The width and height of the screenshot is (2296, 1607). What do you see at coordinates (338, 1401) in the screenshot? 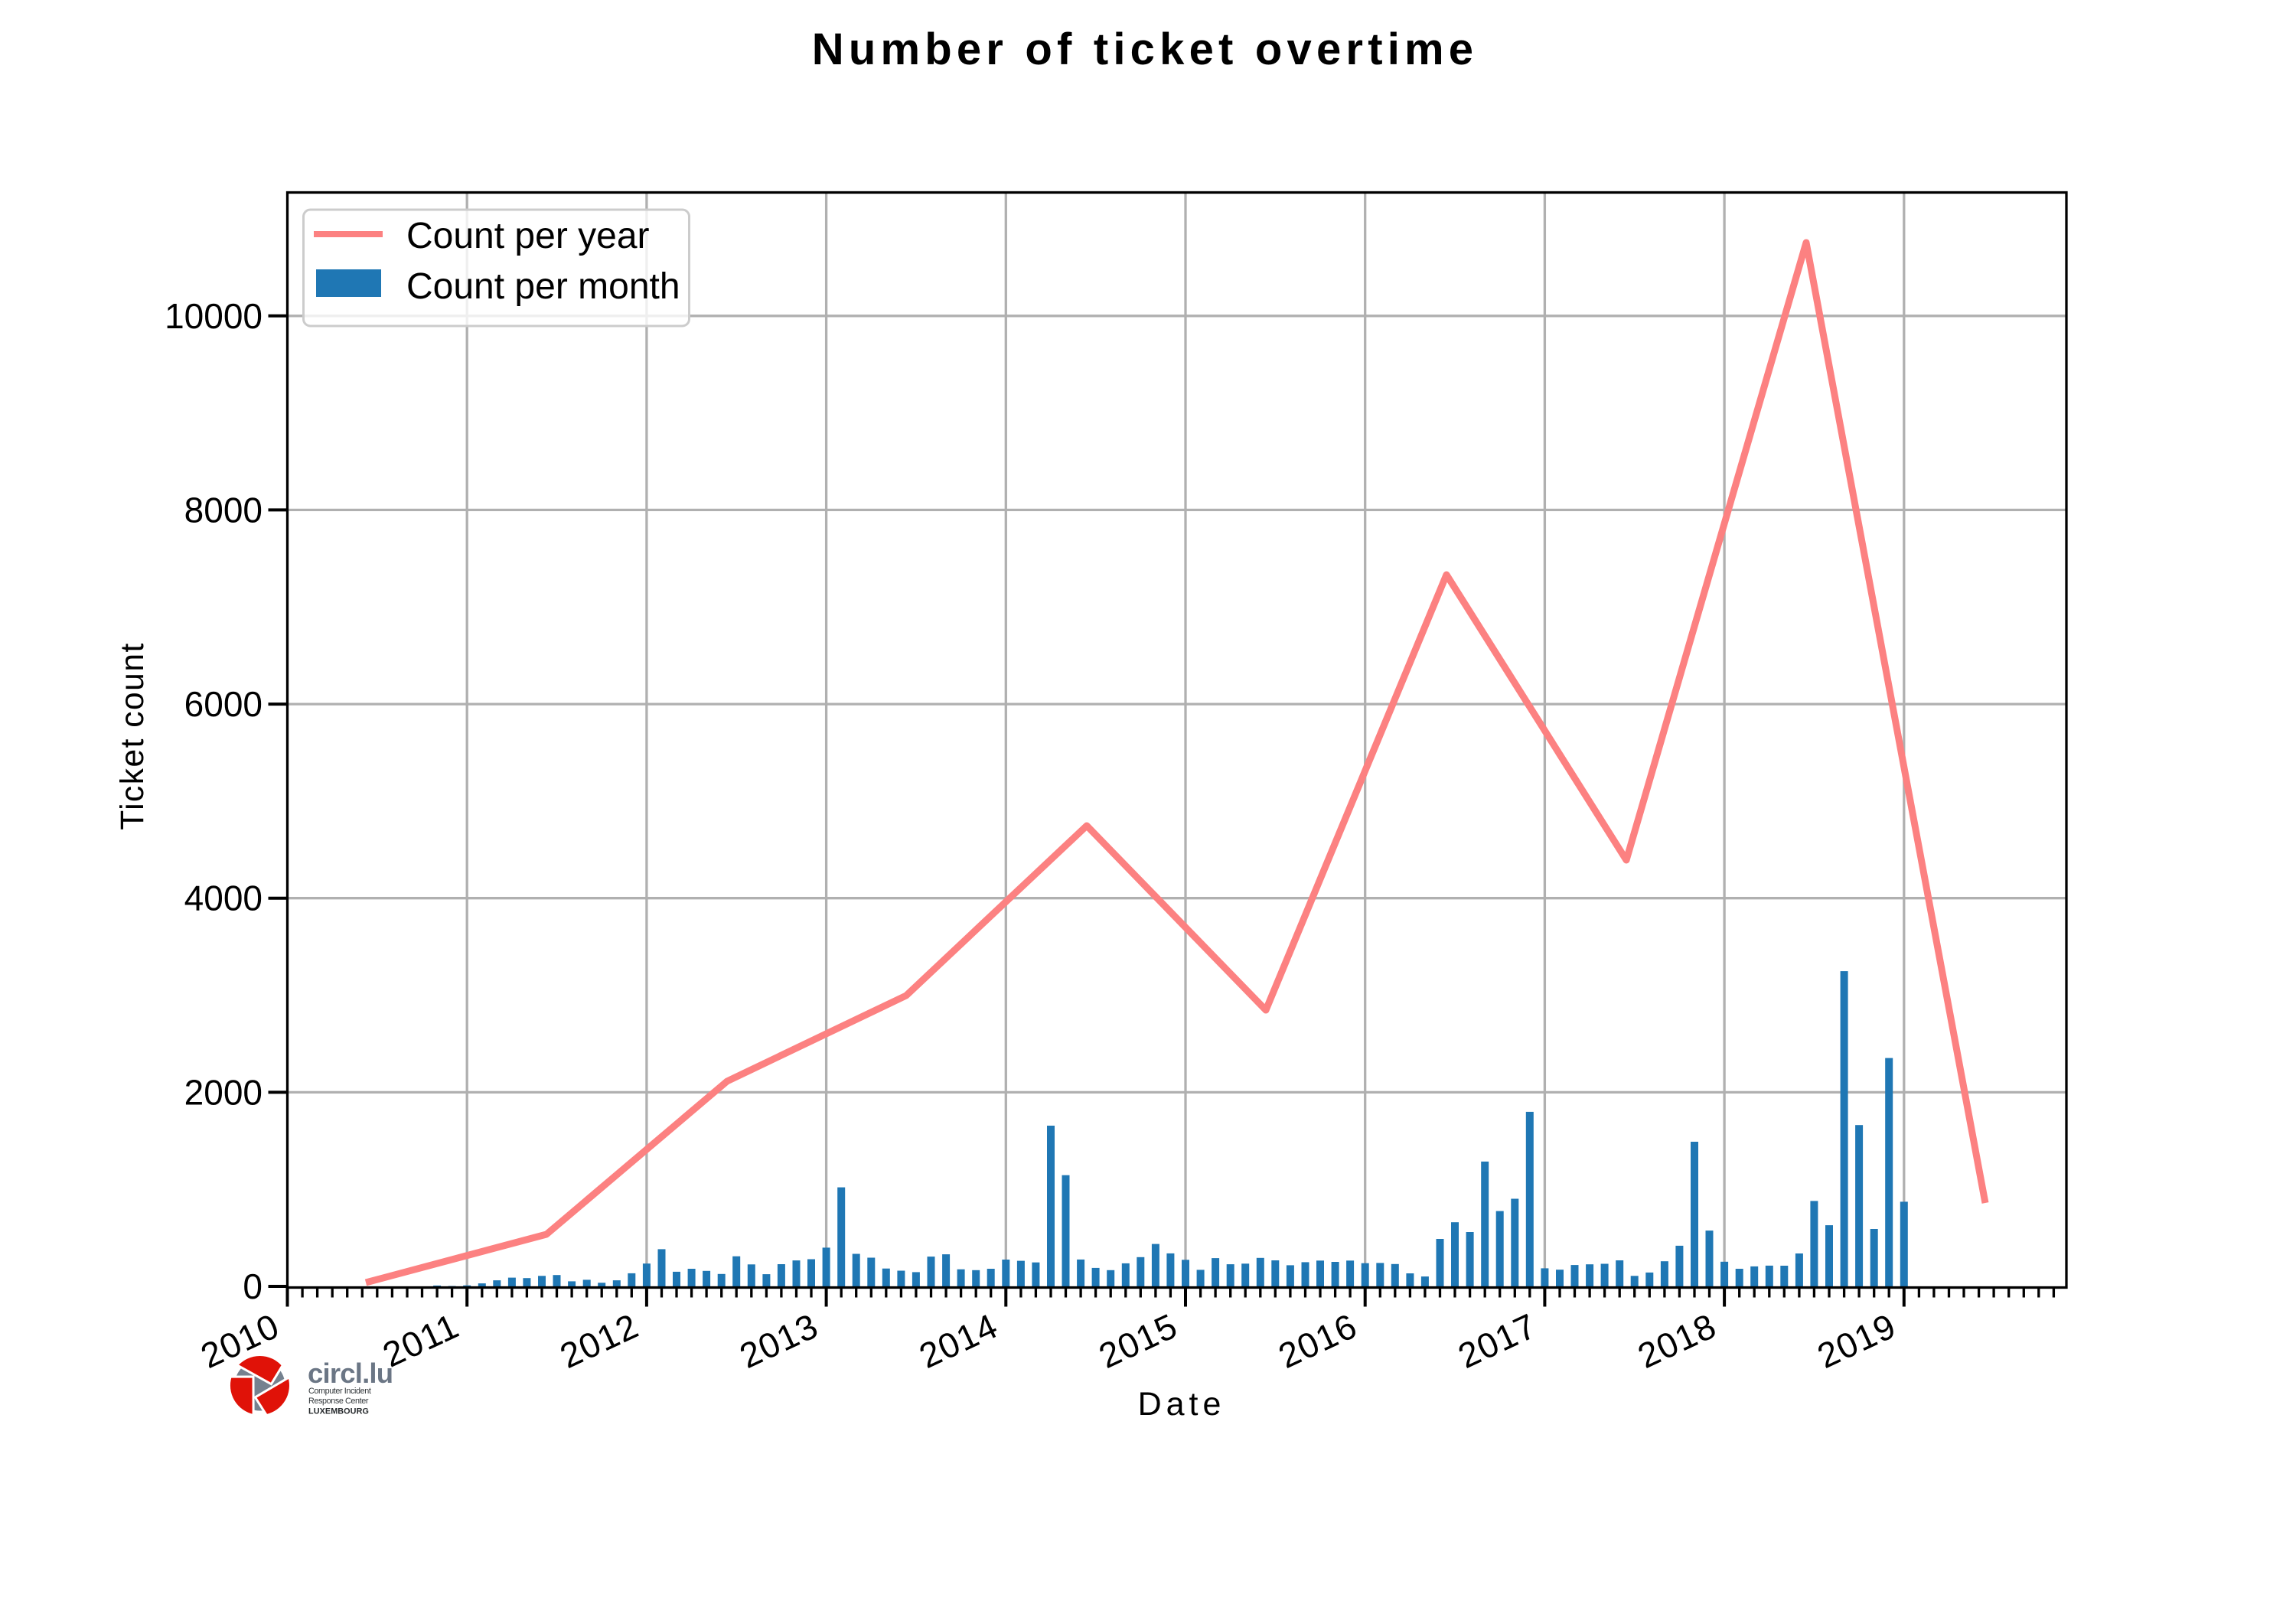
I see `svg-text: Response Center` at bounding box center [338, 1401].